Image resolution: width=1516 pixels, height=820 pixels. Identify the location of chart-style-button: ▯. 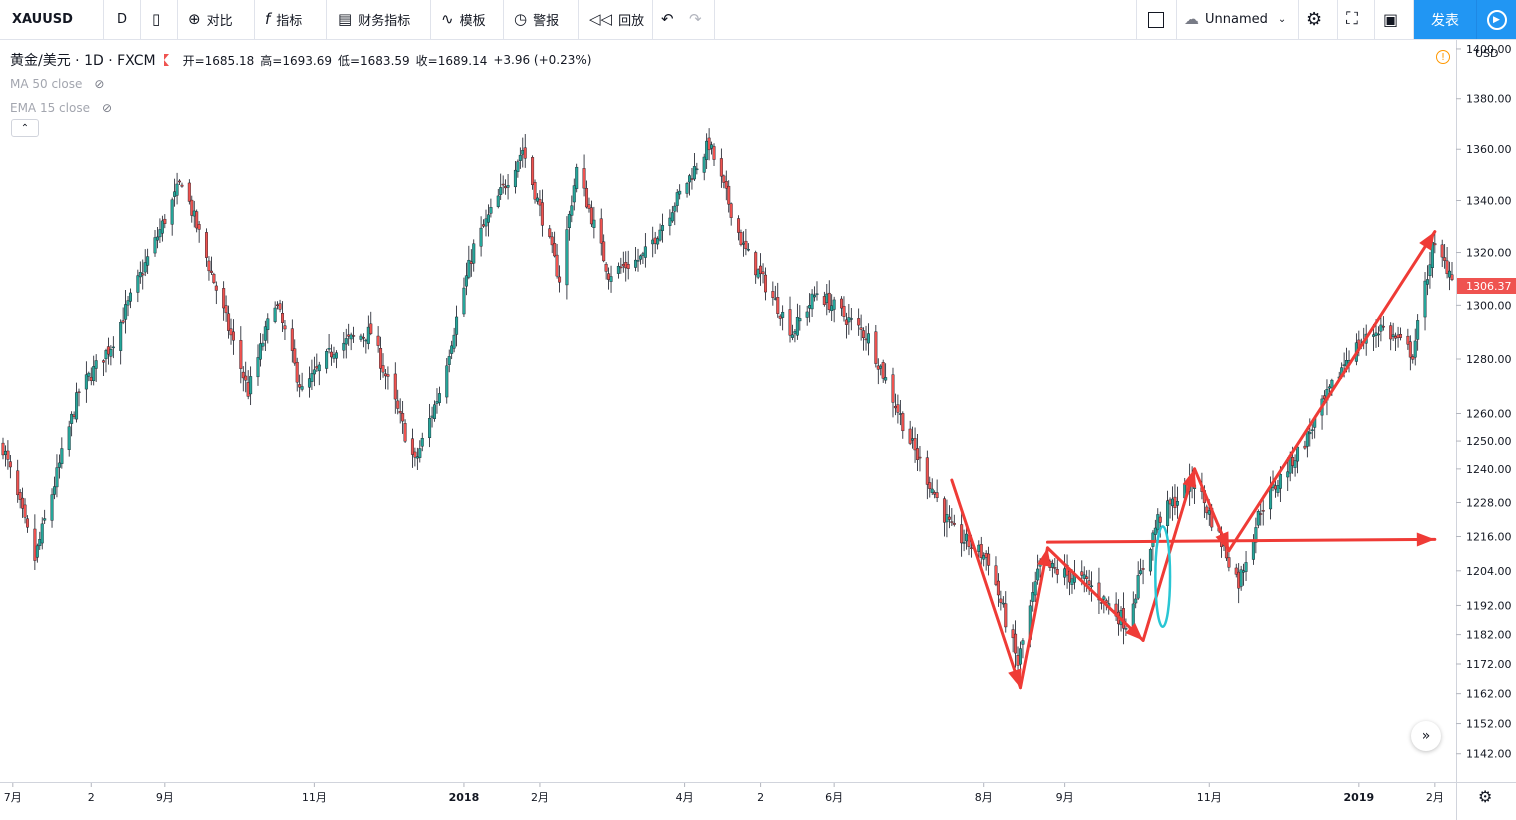
(159, 19).